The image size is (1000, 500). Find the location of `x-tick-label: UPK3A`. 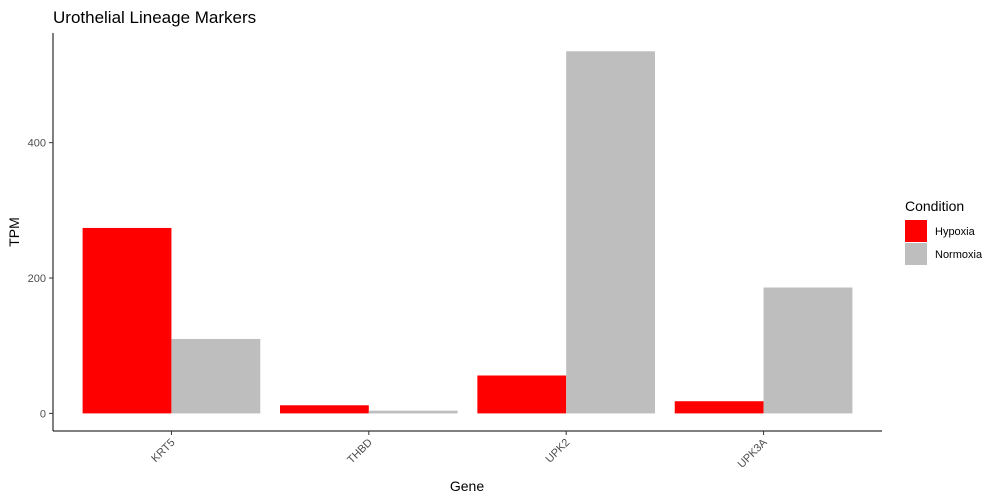

x-tick-label: UPK3A is located at coordinates (753, 453).